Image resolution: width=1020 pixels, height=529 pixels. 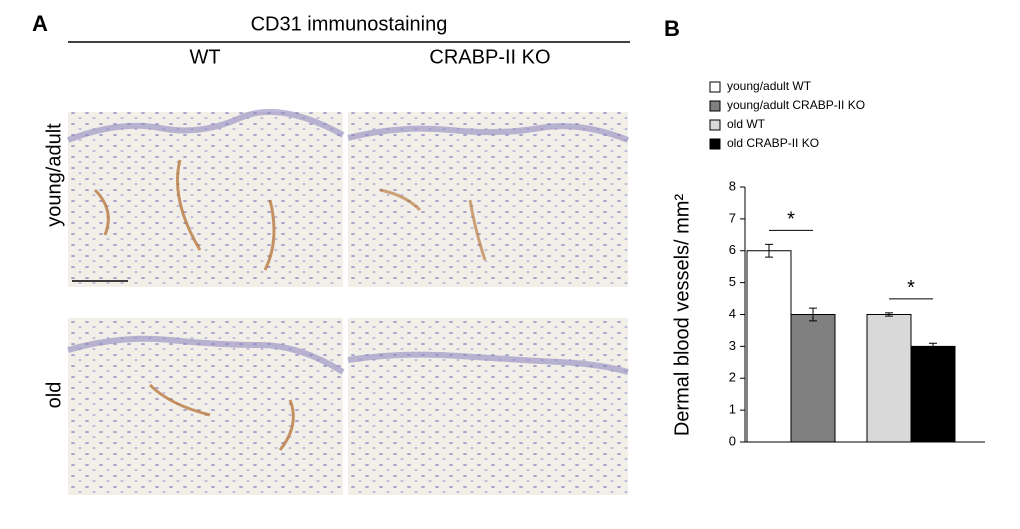 I want to click on column-label: CRABP-II KO, so click(x=489, y=57).